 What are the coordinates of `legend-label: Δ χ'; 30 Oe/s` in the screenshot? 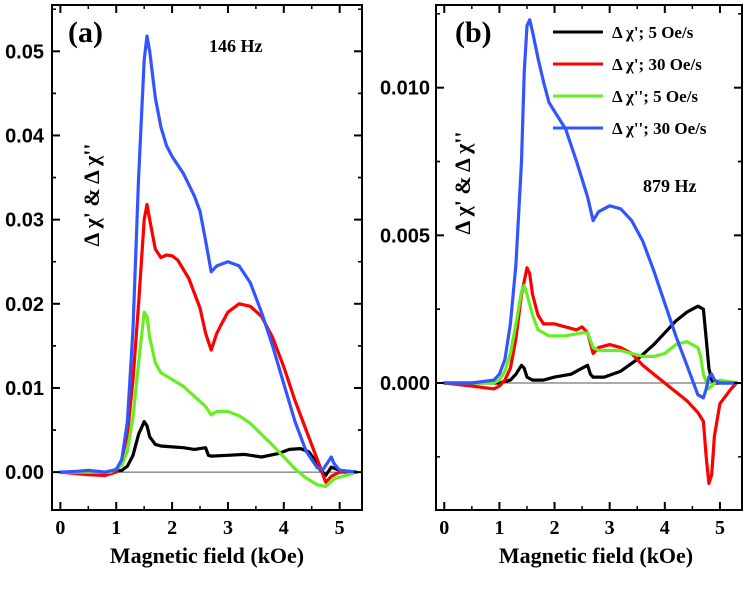 It's located at (657, 64).